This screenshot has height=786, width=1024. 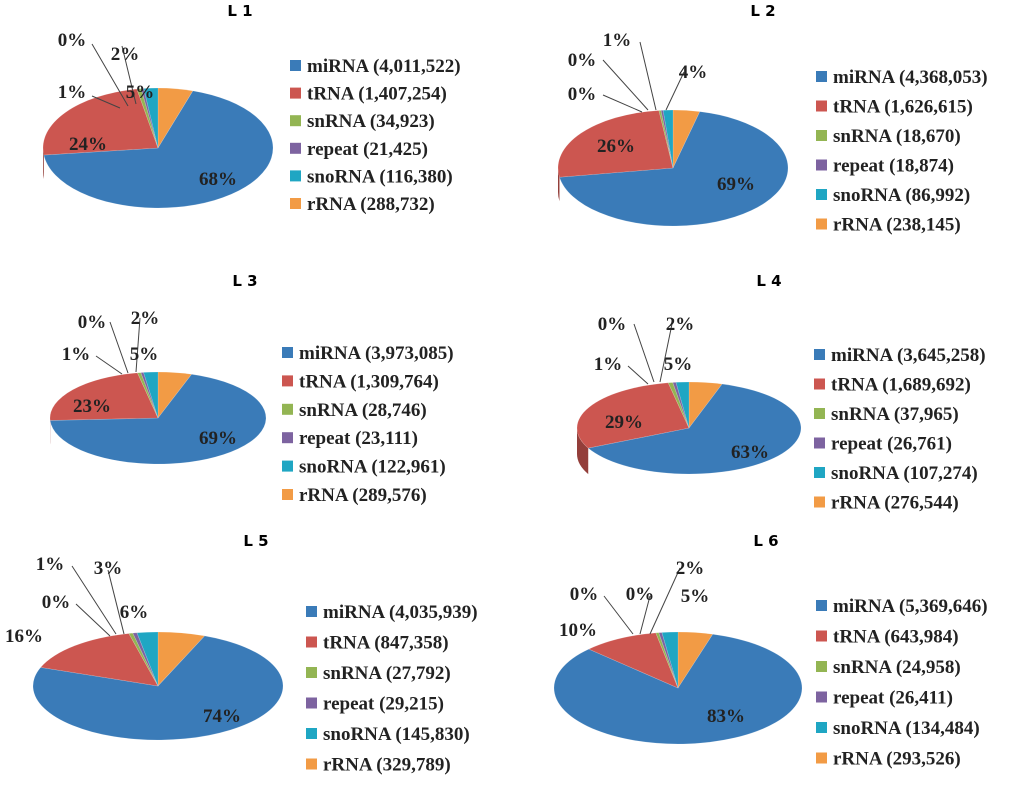 What do you see at coordinates (244, 281) in the screenshot?
I see `chart-title: L 3` at bounding box center [244, 281].